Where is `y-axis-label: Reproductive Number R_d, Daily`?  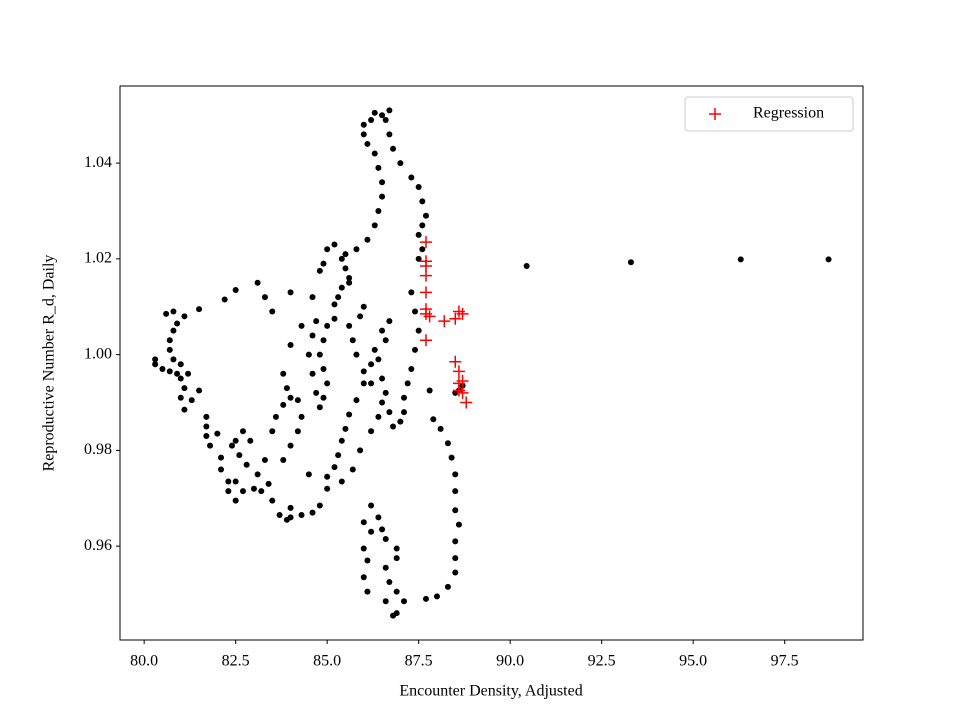 y-axis-label: Reproductive Number R_d, Daily is located at coordinates (49, 363).